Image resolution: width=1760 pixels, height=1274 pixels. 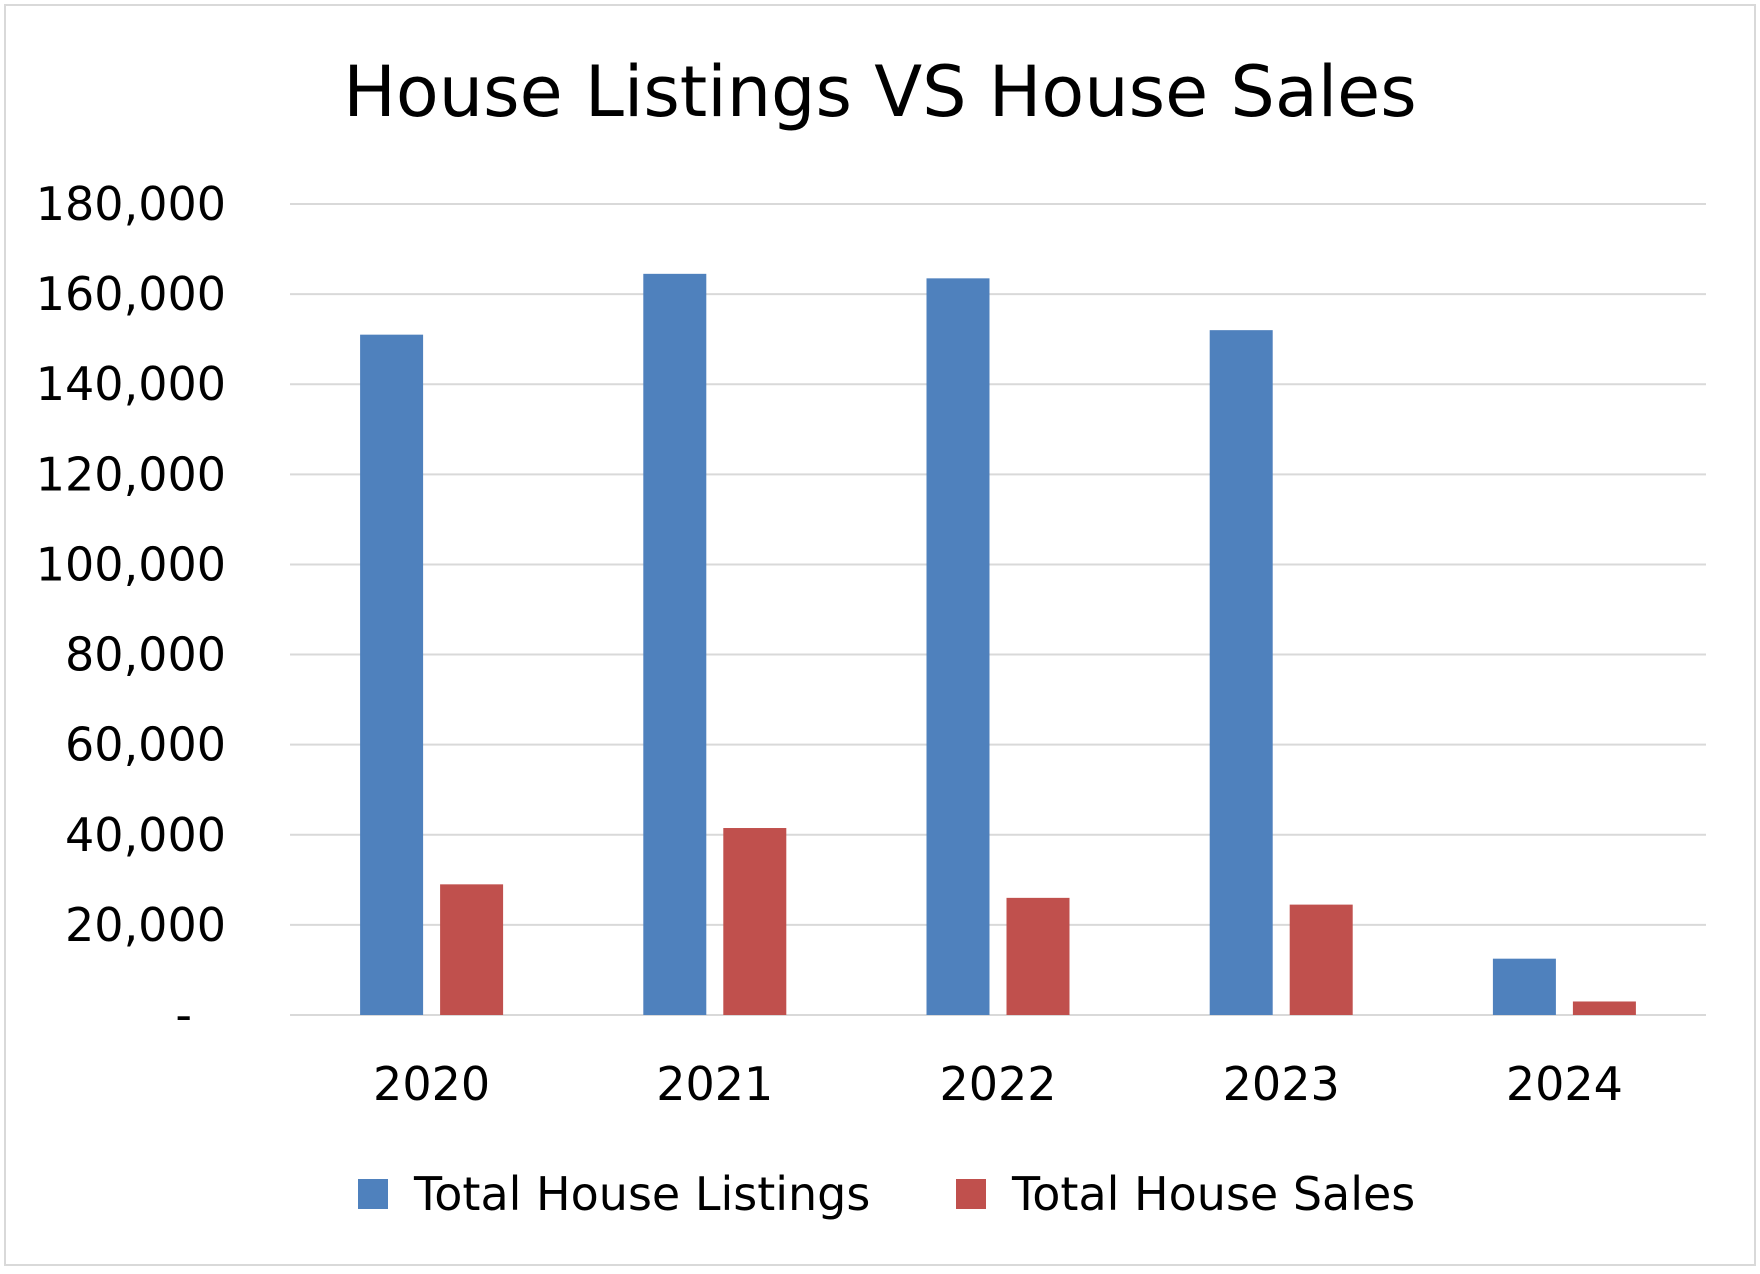 What do you see at coordinates (131, 384) in the screenshot?
I see `y-tick-label: 140,000` at bounding box center [131, 384].